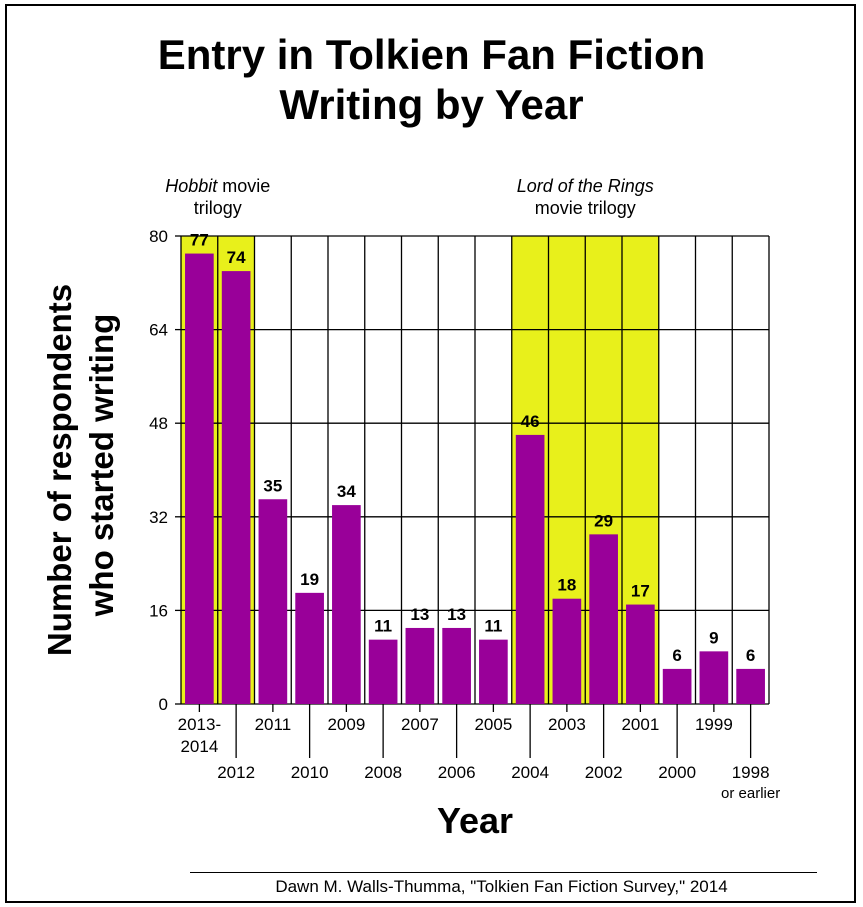 The height and width of the screenshot is (907, 863). What do you see at coordinates (713, 637) in the screenshot?
I see `bar-value-label: 9` at bounding box center [713, 637].